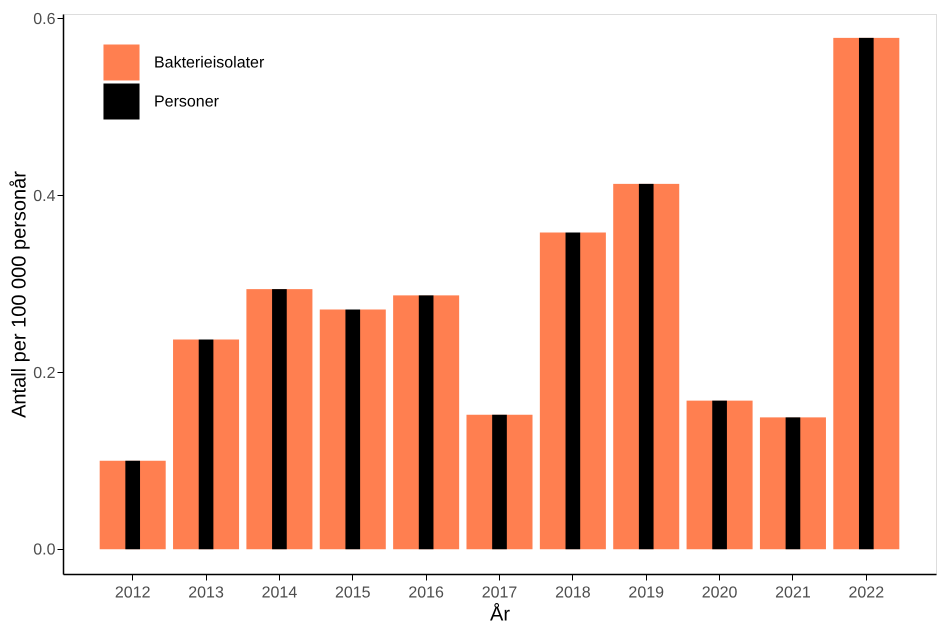 This screenshot has width=940, height=630. I want to click on x-tick-label: 2018, so click(573, 593).